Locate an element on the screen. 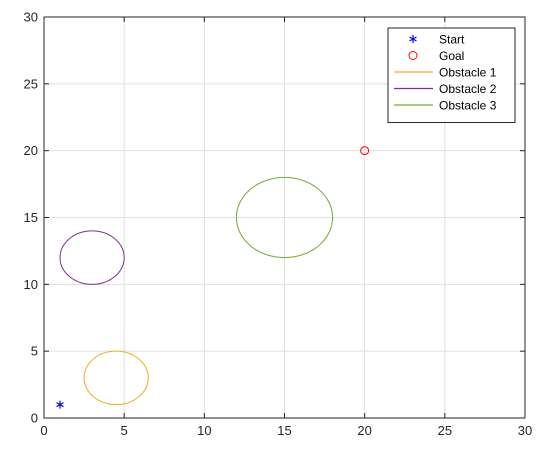  x-tick-label: 10 is located at coordinates (204, 430).